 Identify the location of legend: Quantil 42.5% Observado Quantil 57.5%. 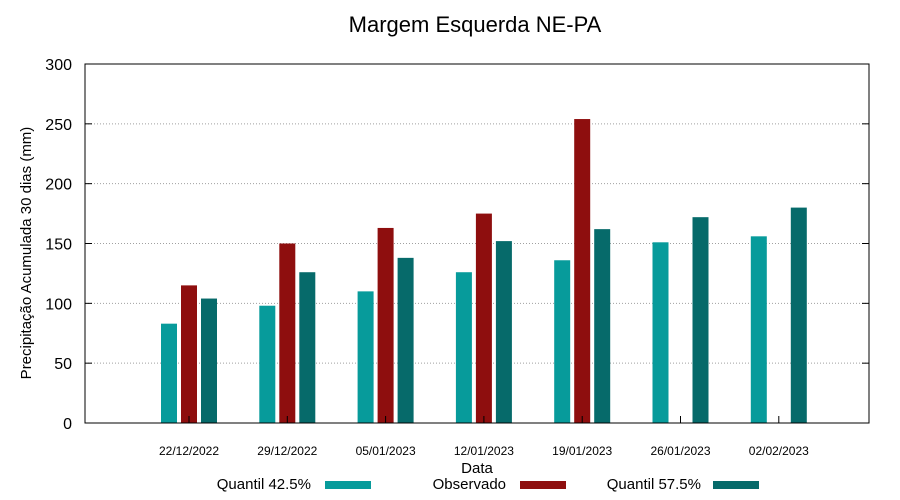
(488, 484).